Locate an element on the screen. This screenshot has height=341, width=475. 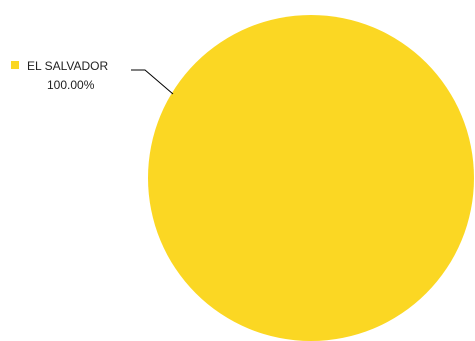
percentage-label: 100.00% is located at coordinates (71, 85).